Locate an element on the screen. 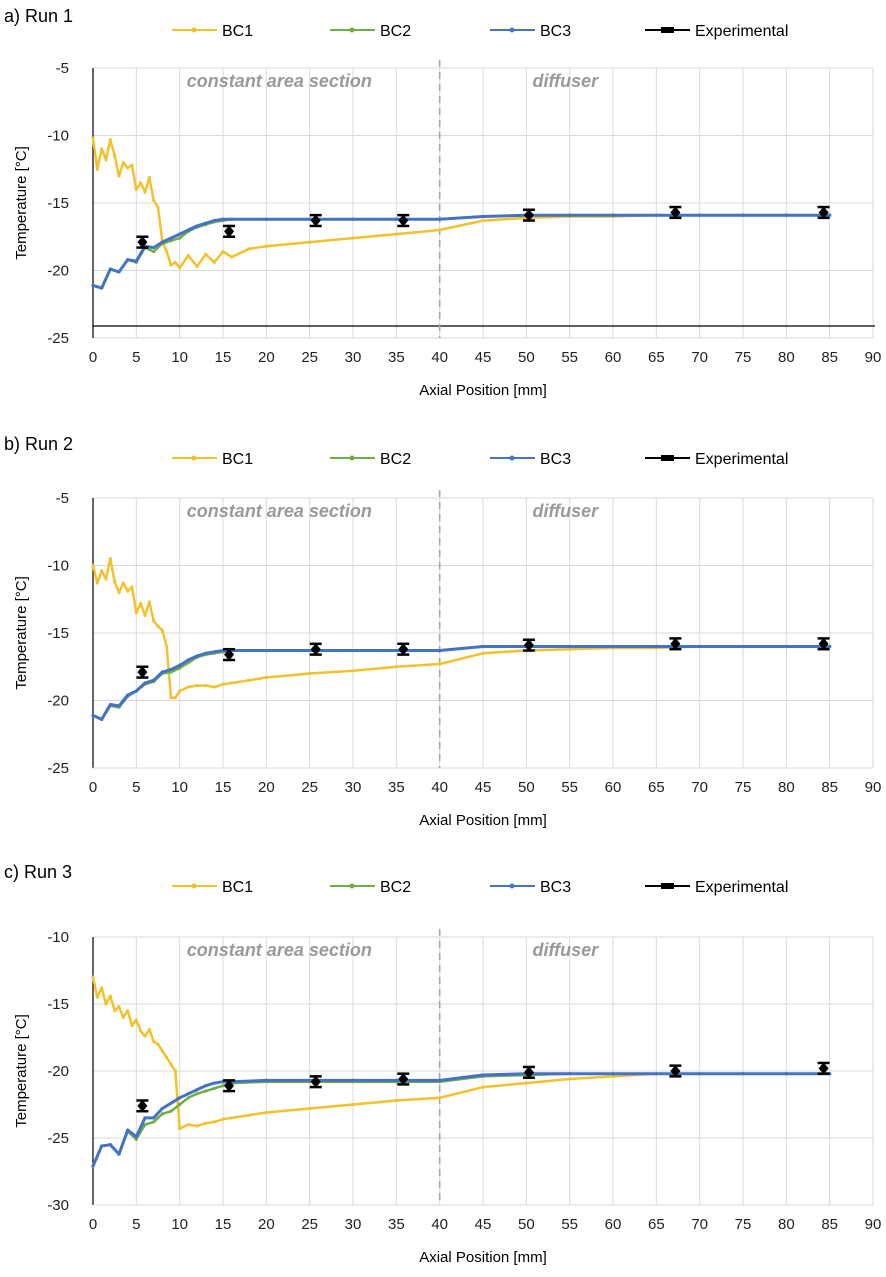 The width and height of the screenshot is (886, 1277). x-tick-label: 5 is located at coordinates (136, 1224).